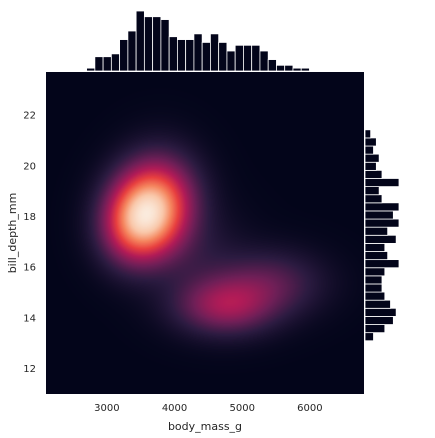 This screenshot has height=438, width=435. Describe the element at coordinates (174, 408) in the screenshot. I see `x-tick-label: 4000` at that location.